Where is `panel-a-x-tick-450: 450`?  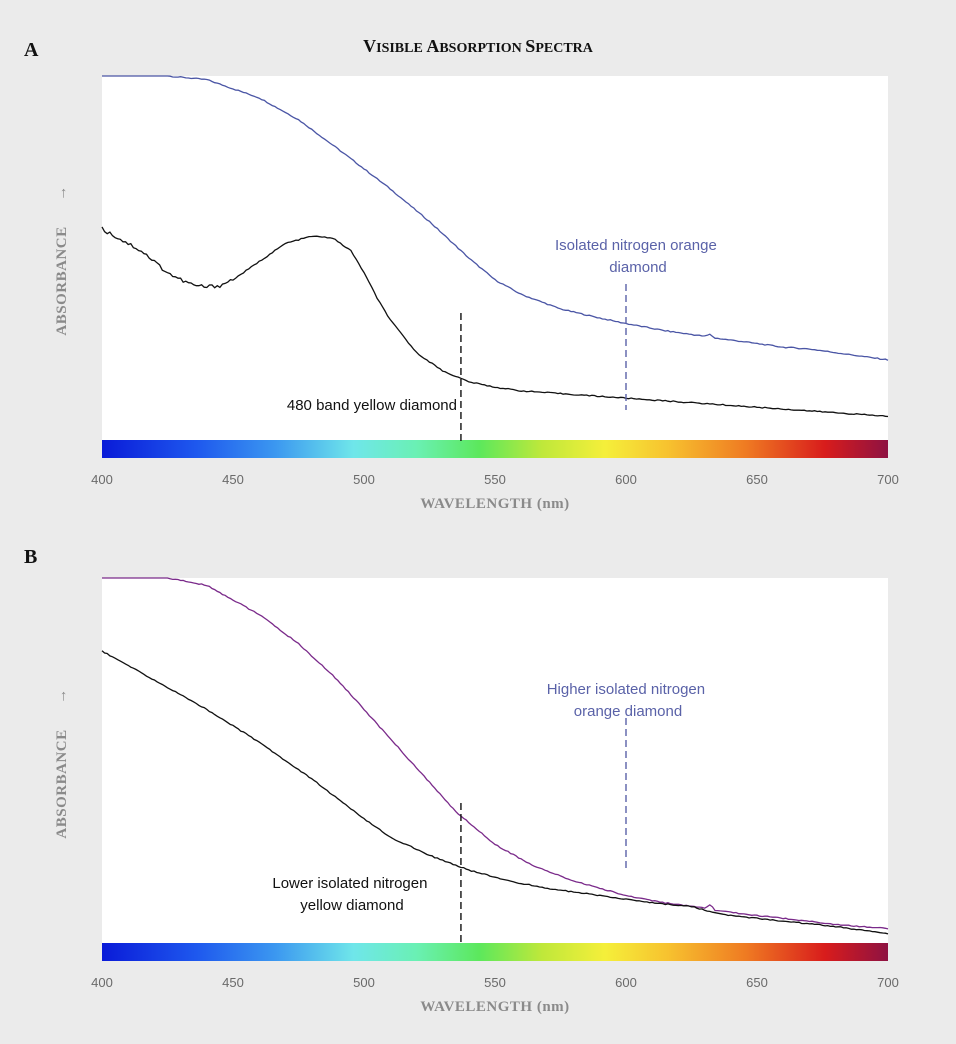 panel-a-x-tick-450: 450 is located at coordinates (233, 479).